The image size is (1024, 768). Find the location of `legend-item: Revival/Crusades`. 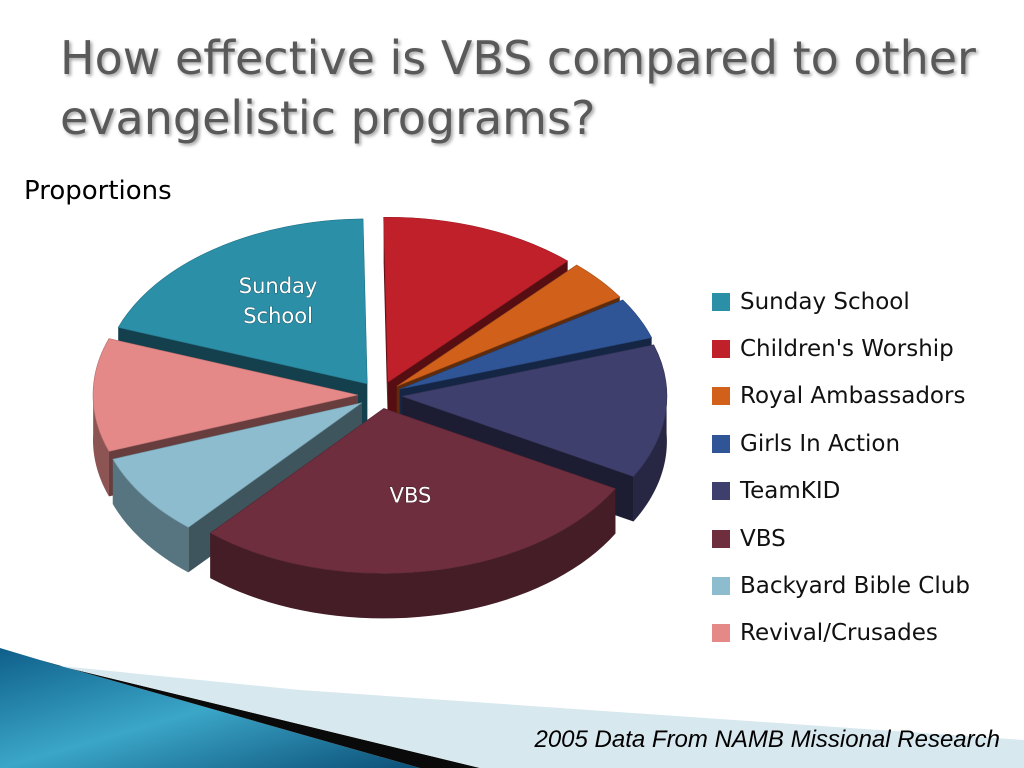

legend-item: Revival/Crusades is located at coordinates (862, 633).